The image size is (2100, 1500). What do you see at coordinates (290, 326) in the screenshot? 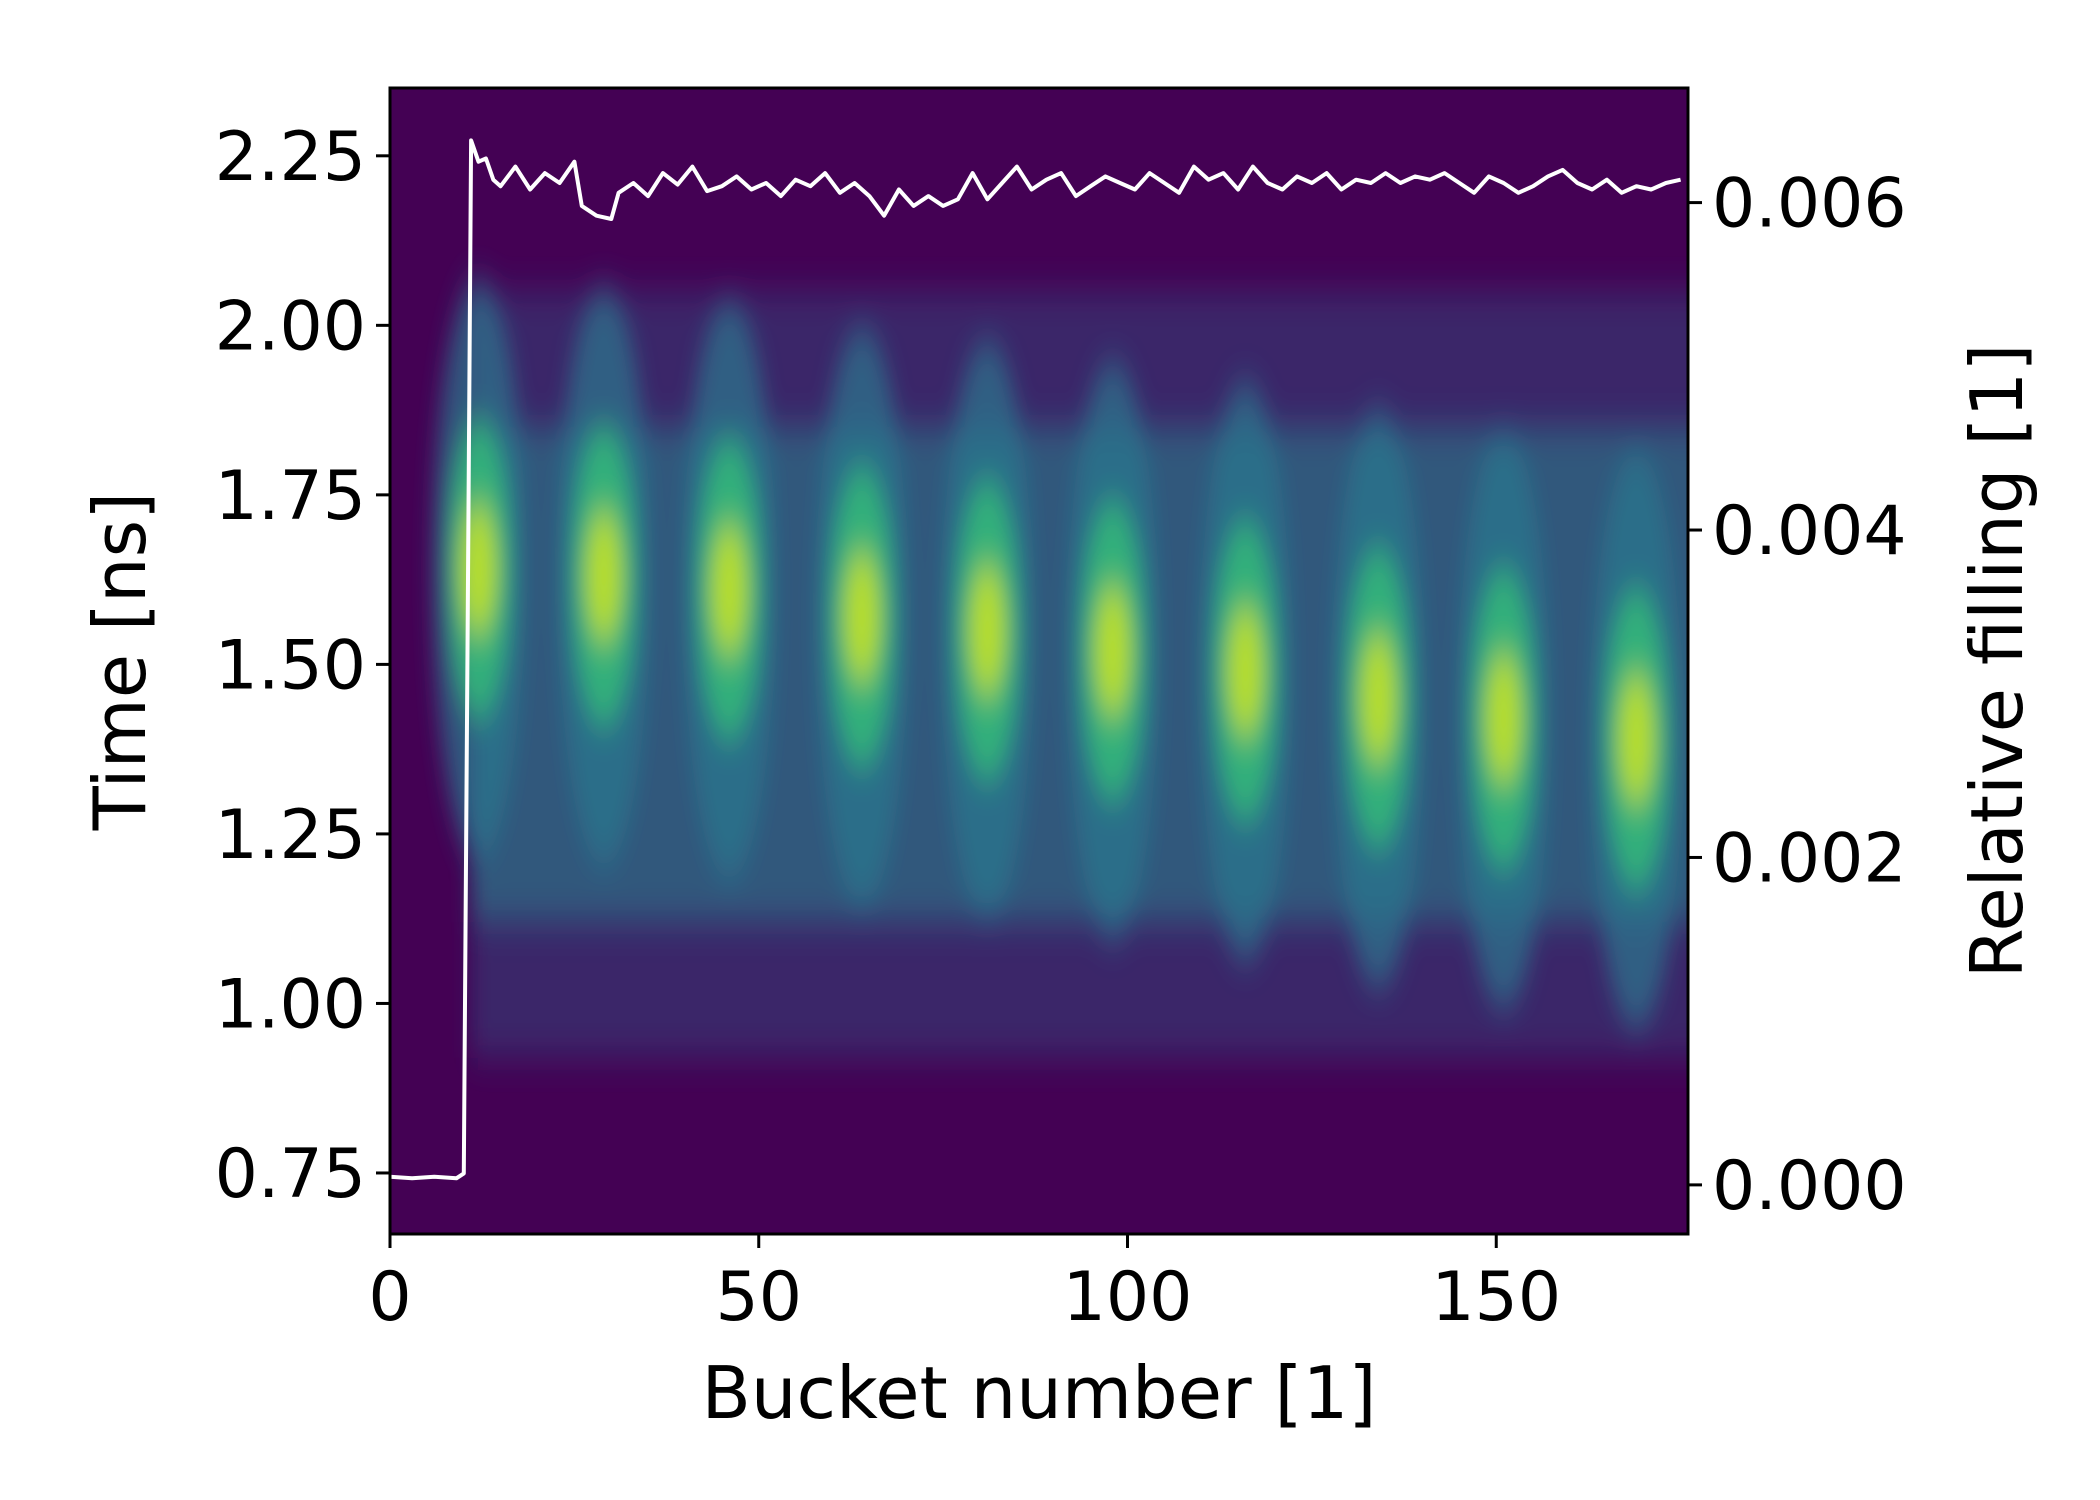
I see `y-tick-label: 2.00` at bounding box center [290, 326].